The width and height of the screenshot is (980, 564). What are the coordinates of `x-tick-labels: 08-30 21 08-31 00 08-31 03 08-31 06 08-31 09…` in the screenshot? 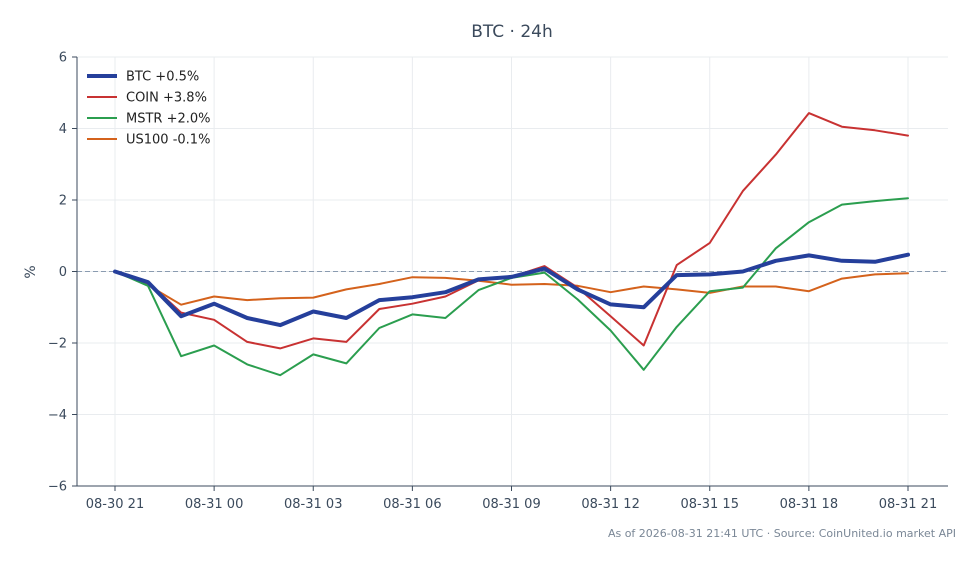 It's located at (511, 499).